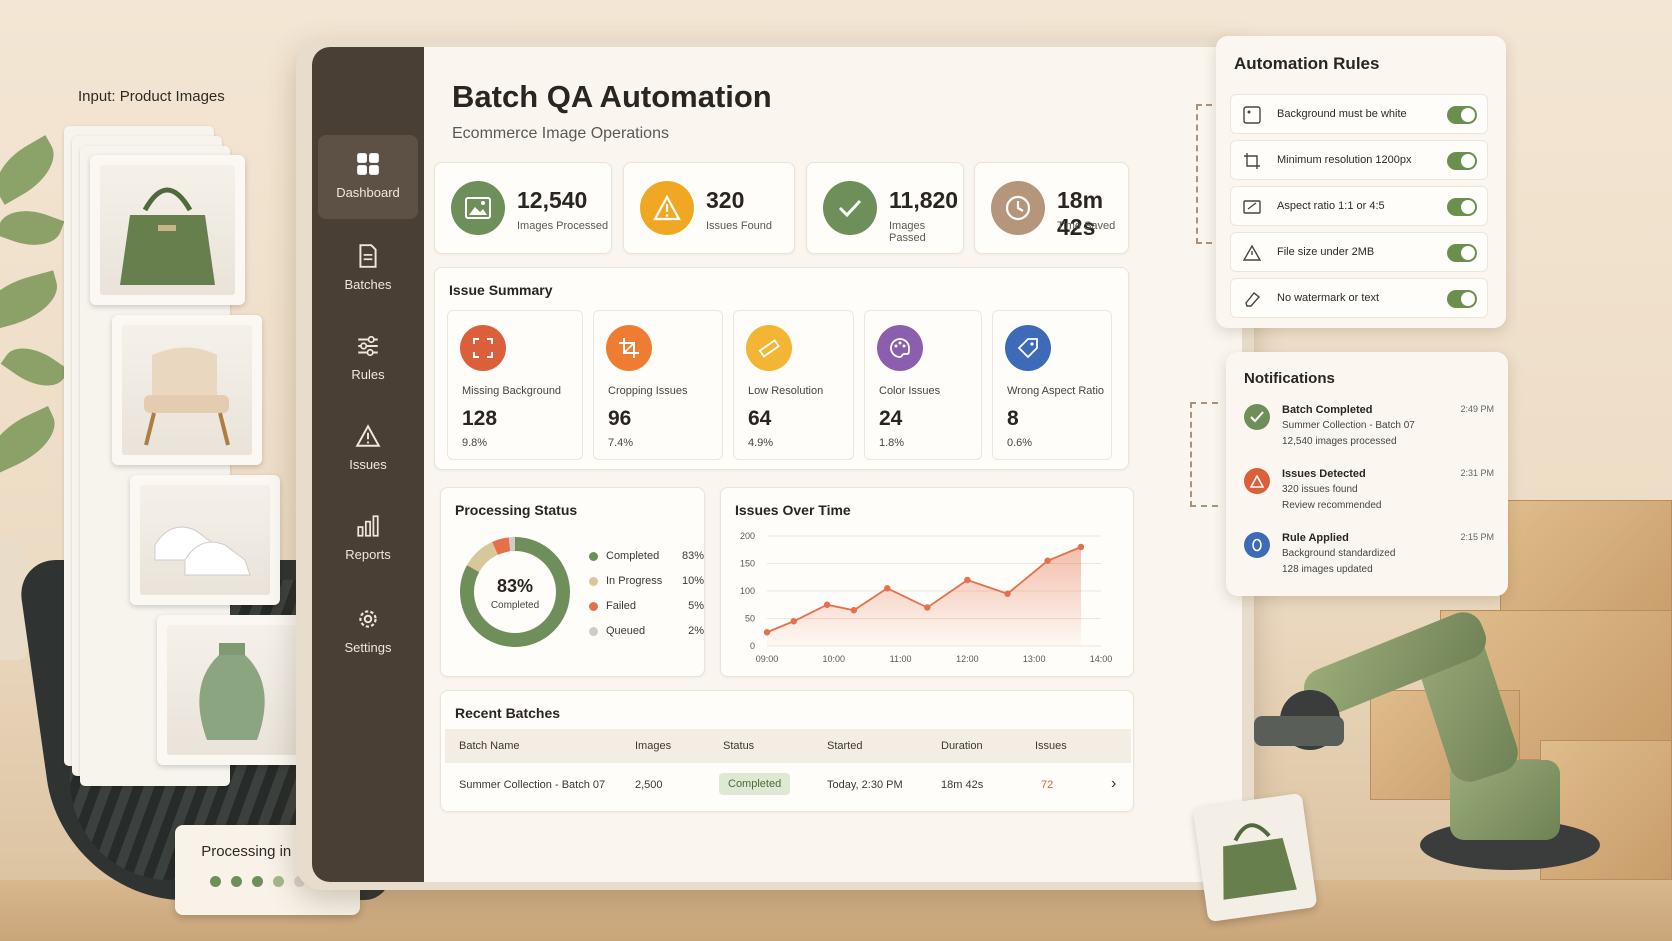 This screenshot has width=1672, height=941. I want to click on legend-item-failed: Failed 5%, so click(646, 606).